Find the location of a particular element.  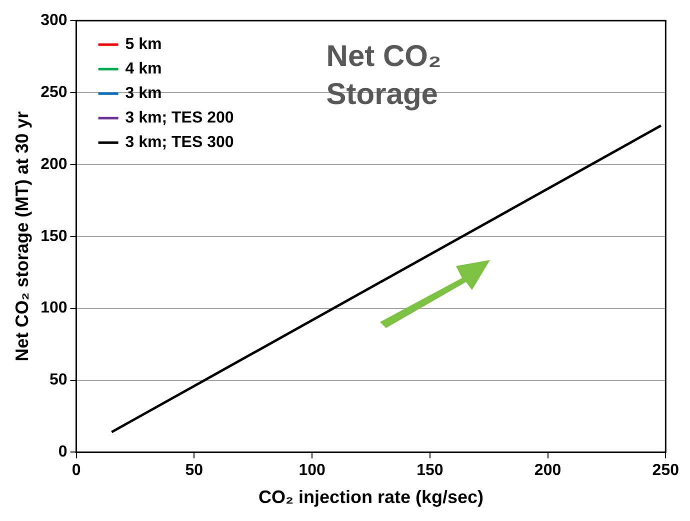

legend-label: 3 km is located at coordinates (143, 93).